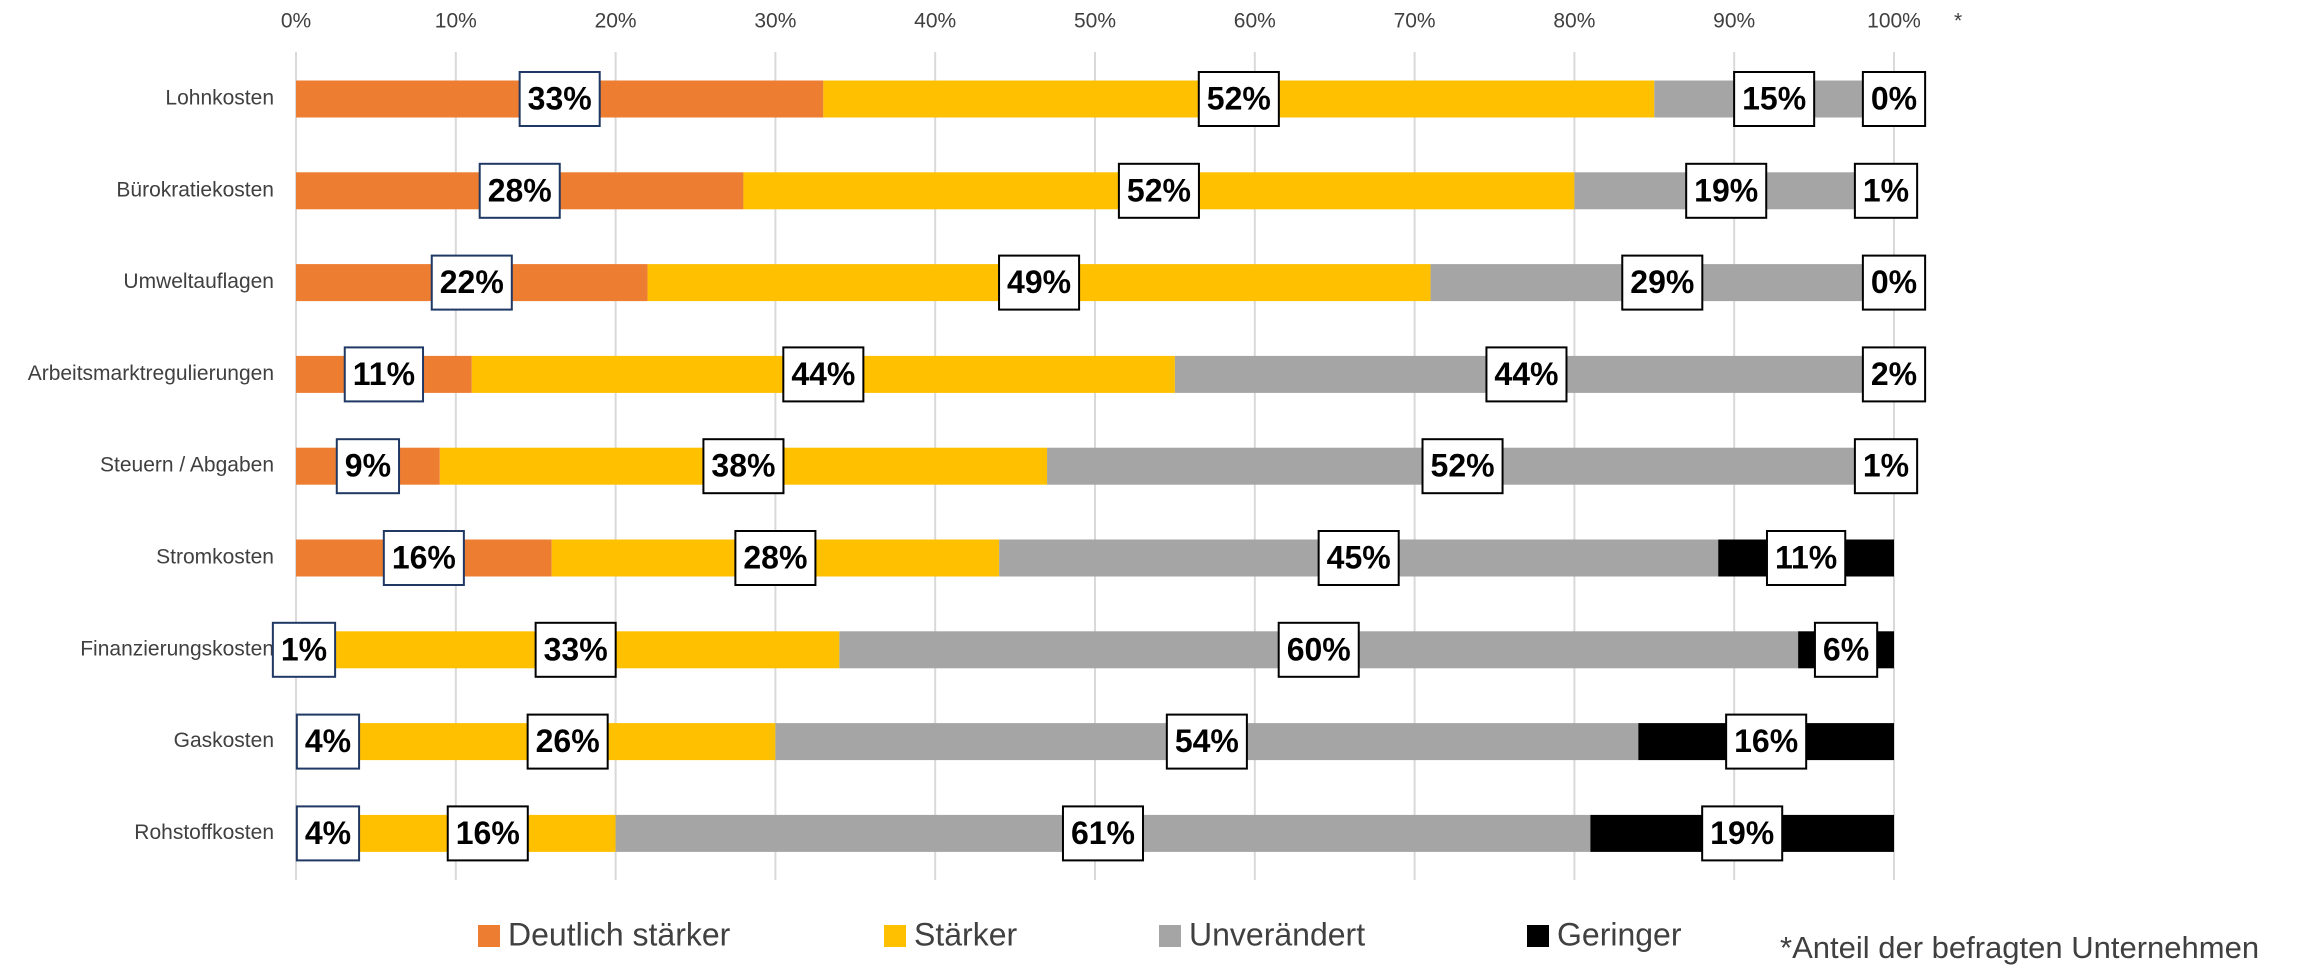 The width and height of the screenshot is (2320, 970). What do you see at coordinates (177, 648) in the screenshot?
I see `category-label: Finanzierungskosten` at bounding box center [177, 648].